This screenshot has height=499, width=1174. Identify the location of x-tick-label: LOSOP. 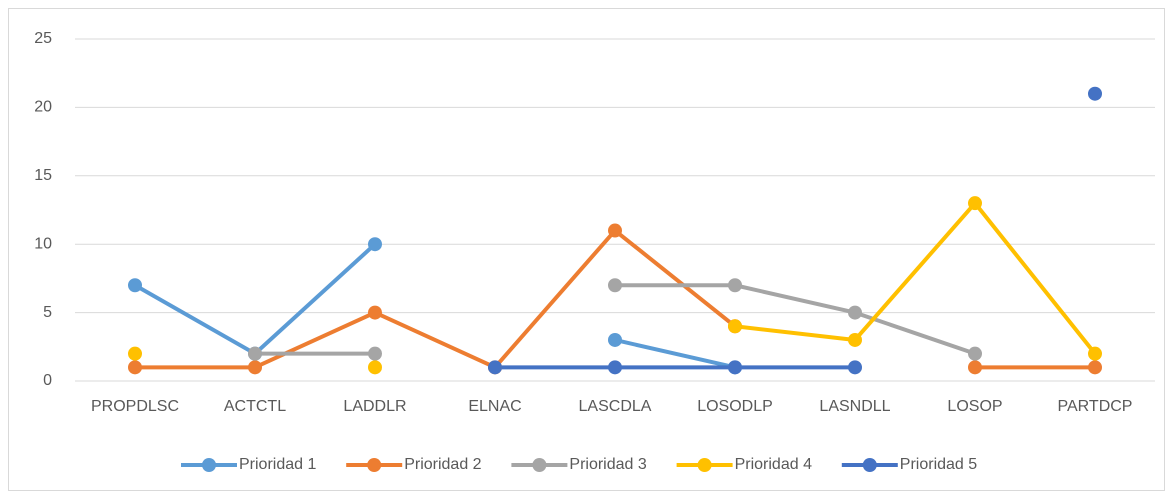
(974, 406).